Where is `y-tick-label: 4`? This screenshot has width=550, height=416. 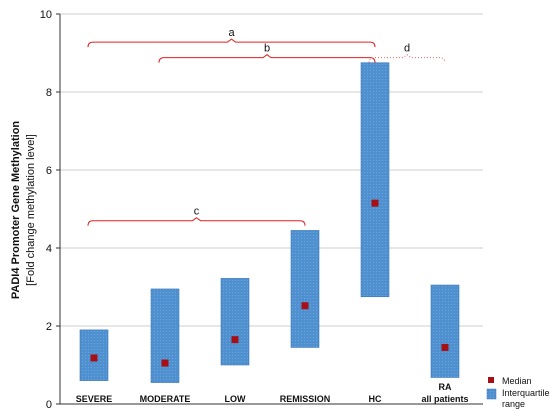 y-tick-label: 4 is located at coordinates (49, 249).